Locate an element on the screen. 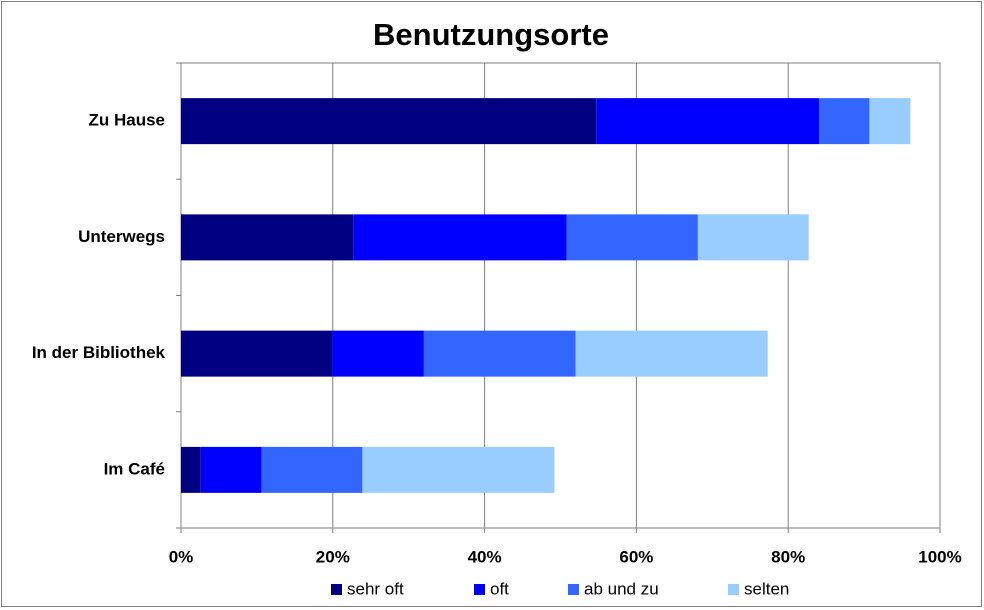 This screenshot has height=610, width=984. legend-label: ab und zu is located at coordinates (621, 588).